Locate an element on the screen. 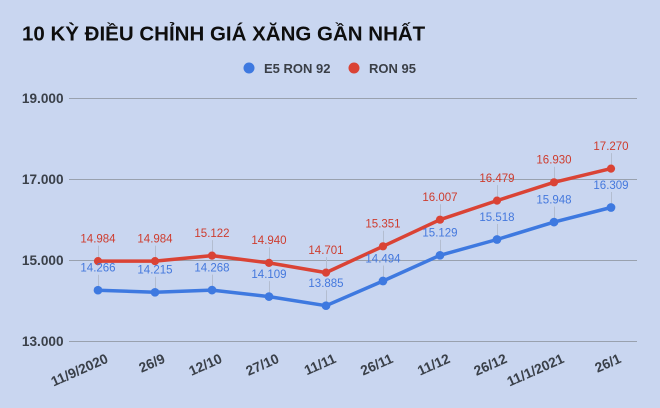  svg-text: 17.000 is located at coordinates (43, 179).